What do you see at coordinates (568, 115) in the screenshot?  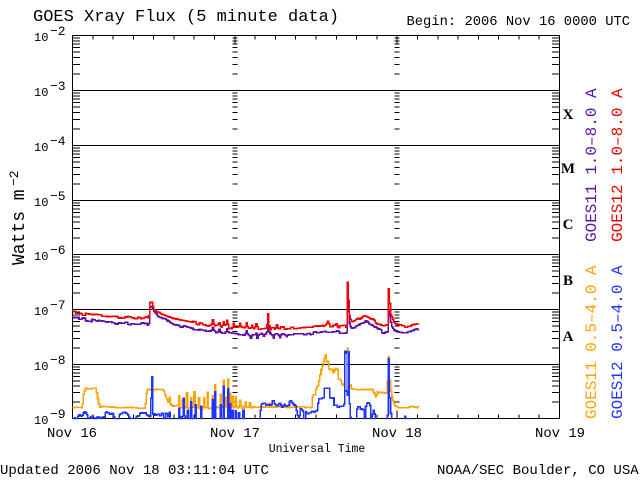 I see `svg-text: X` at bounding box center [568, 115].